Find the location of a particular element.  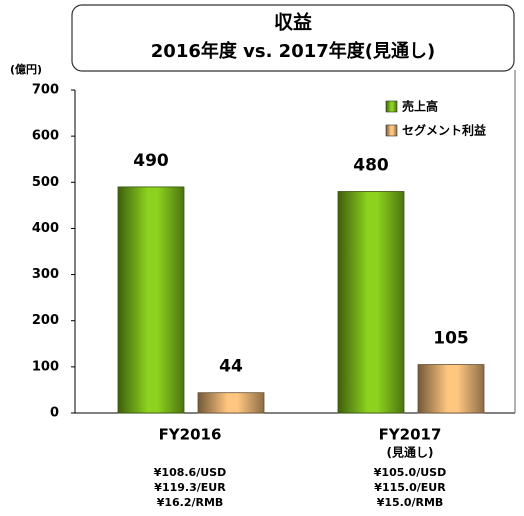

legend-label: セグメント利益 is located at coordinates (444, 130).